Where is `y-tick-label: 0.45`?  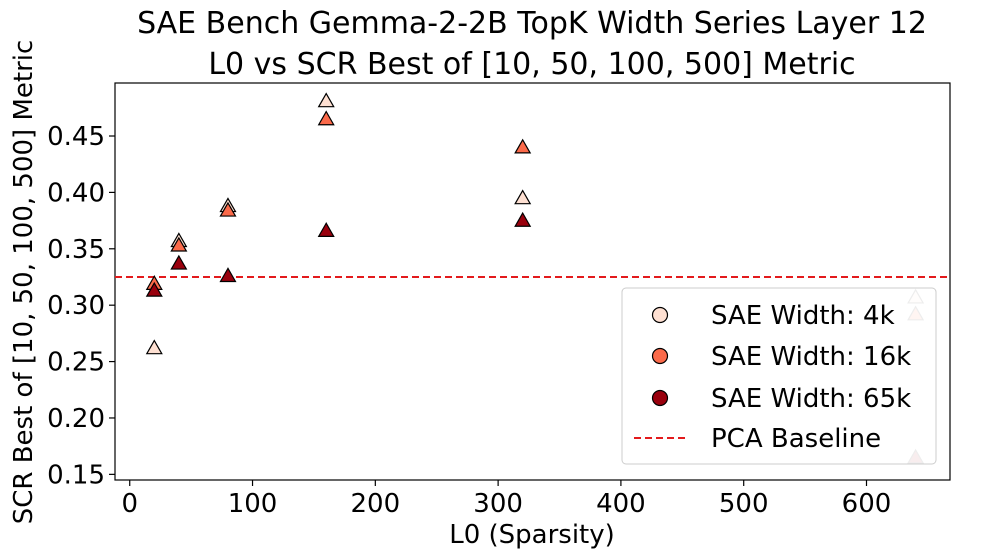 y-tick-label: 0.45 is located at coordinates (76, 137).